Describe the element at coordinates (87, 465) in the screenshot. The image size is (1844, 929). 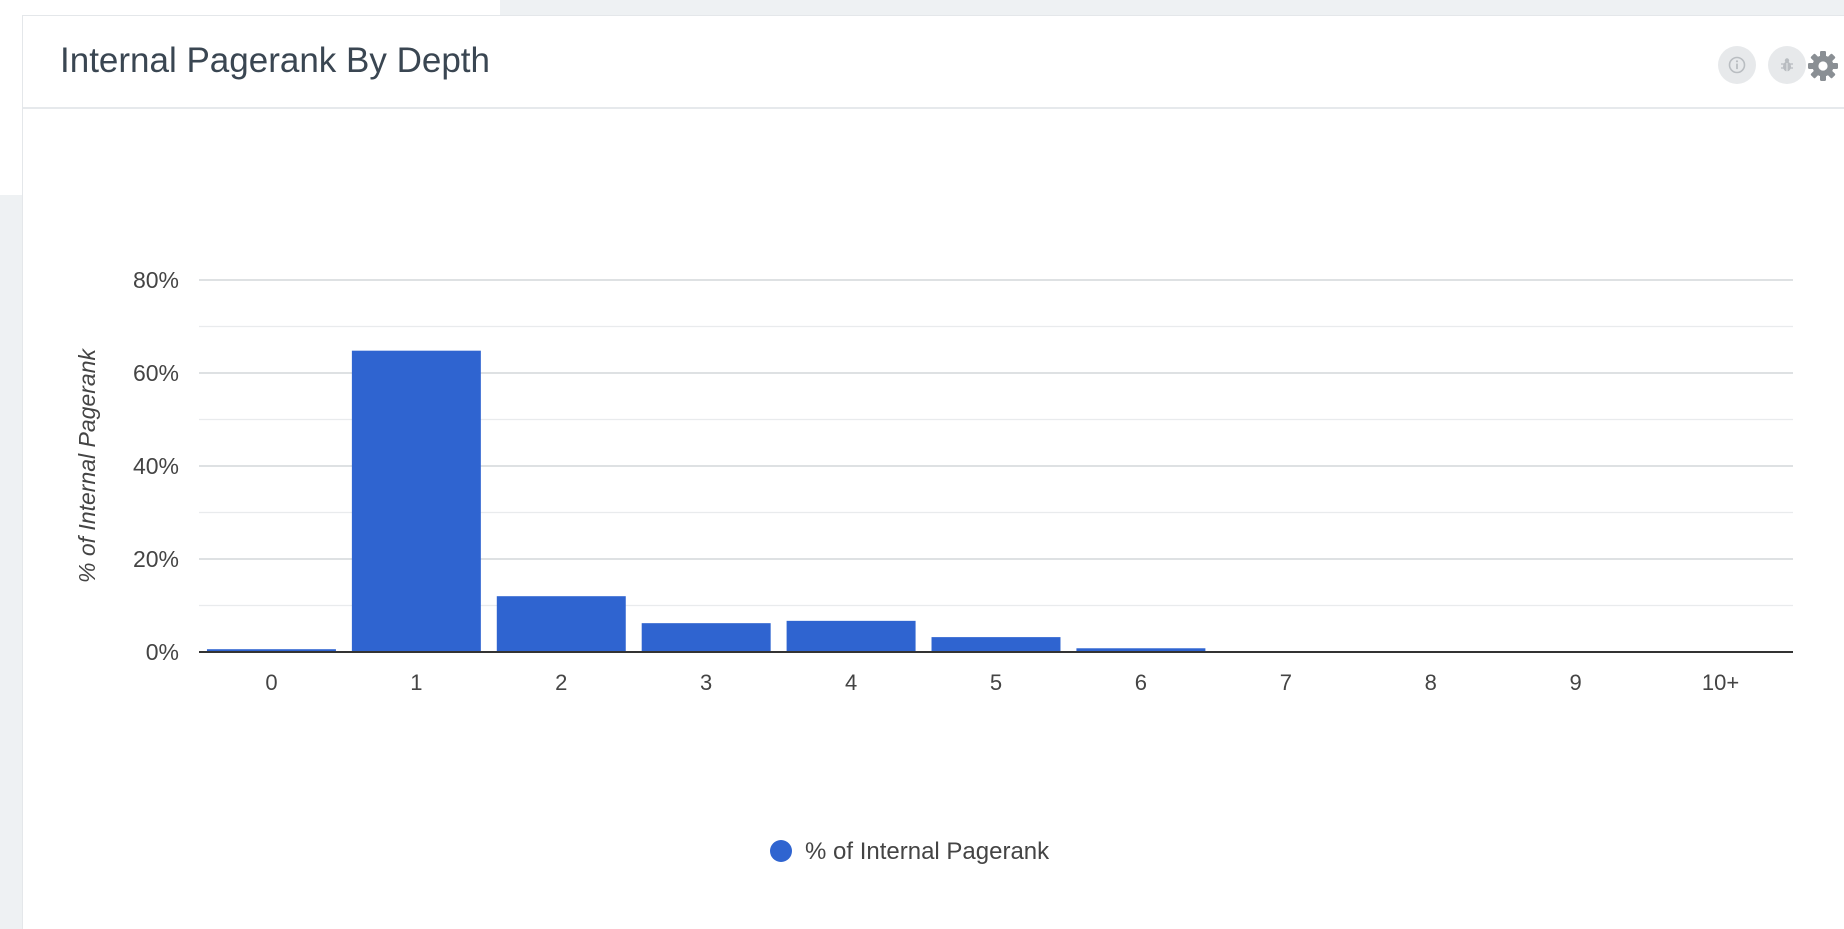
I see `y-axis-title: % of Internal Pagerank` at that location.